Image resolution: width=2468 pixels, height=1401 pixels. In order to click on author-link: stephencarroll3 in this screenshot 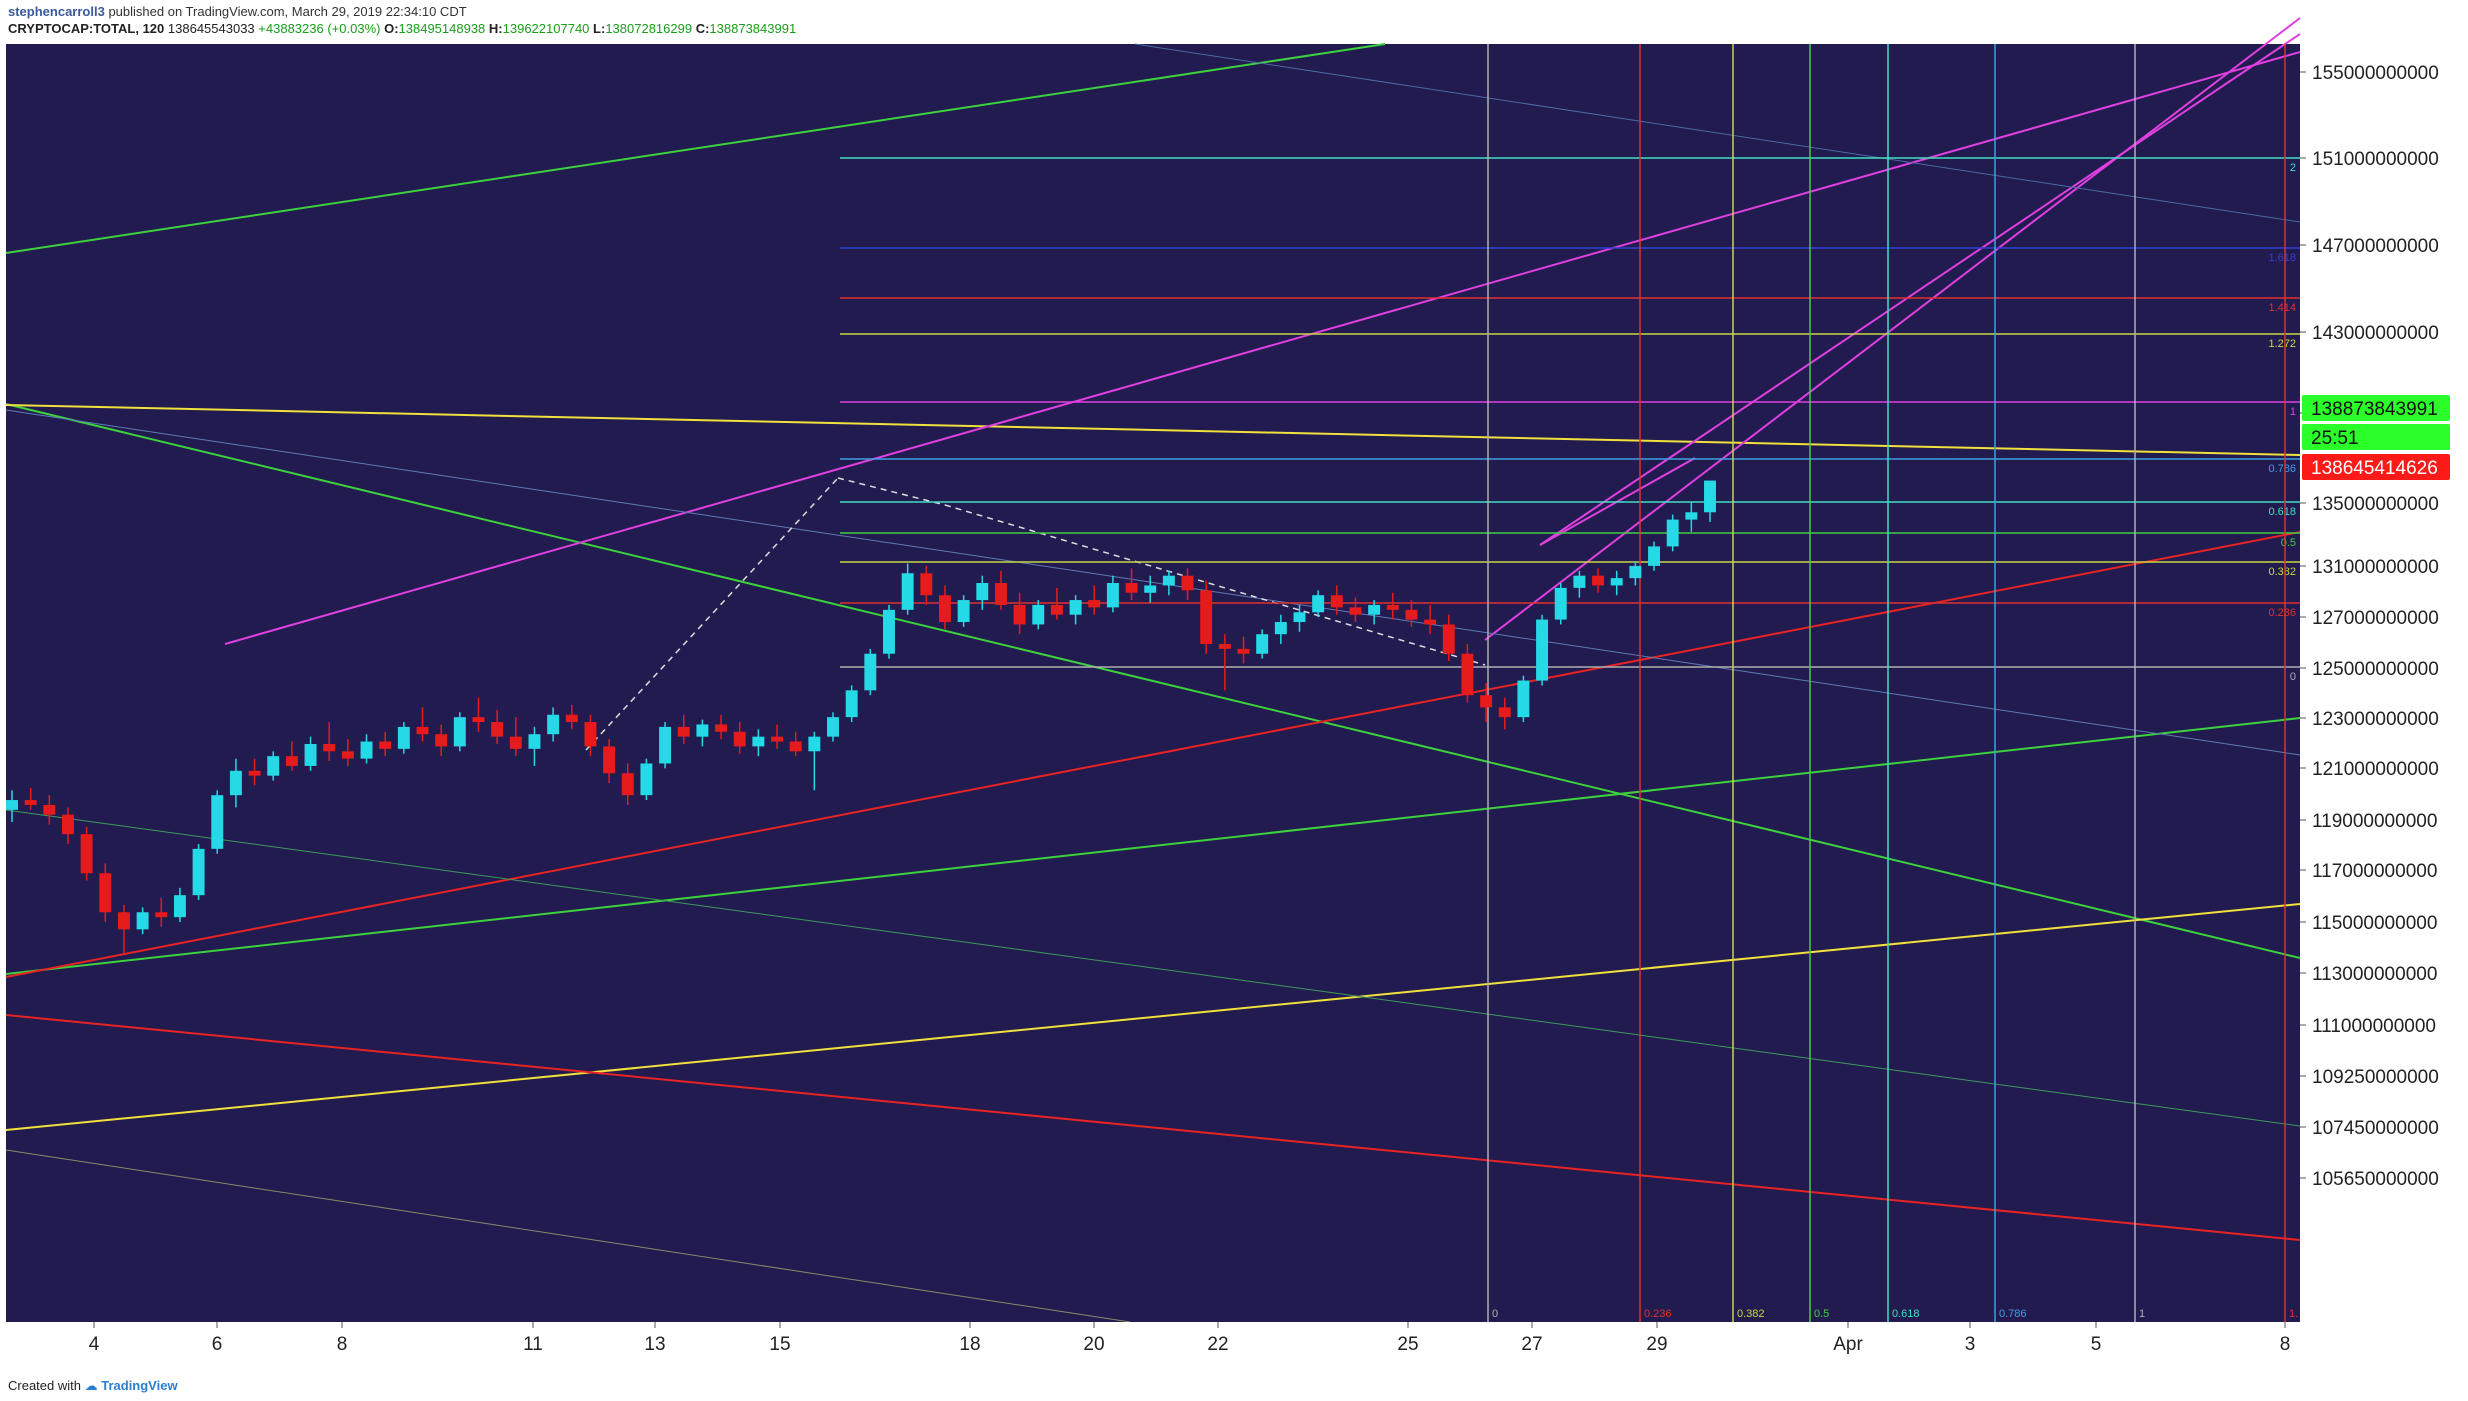, I will do `click(56, 11)`.